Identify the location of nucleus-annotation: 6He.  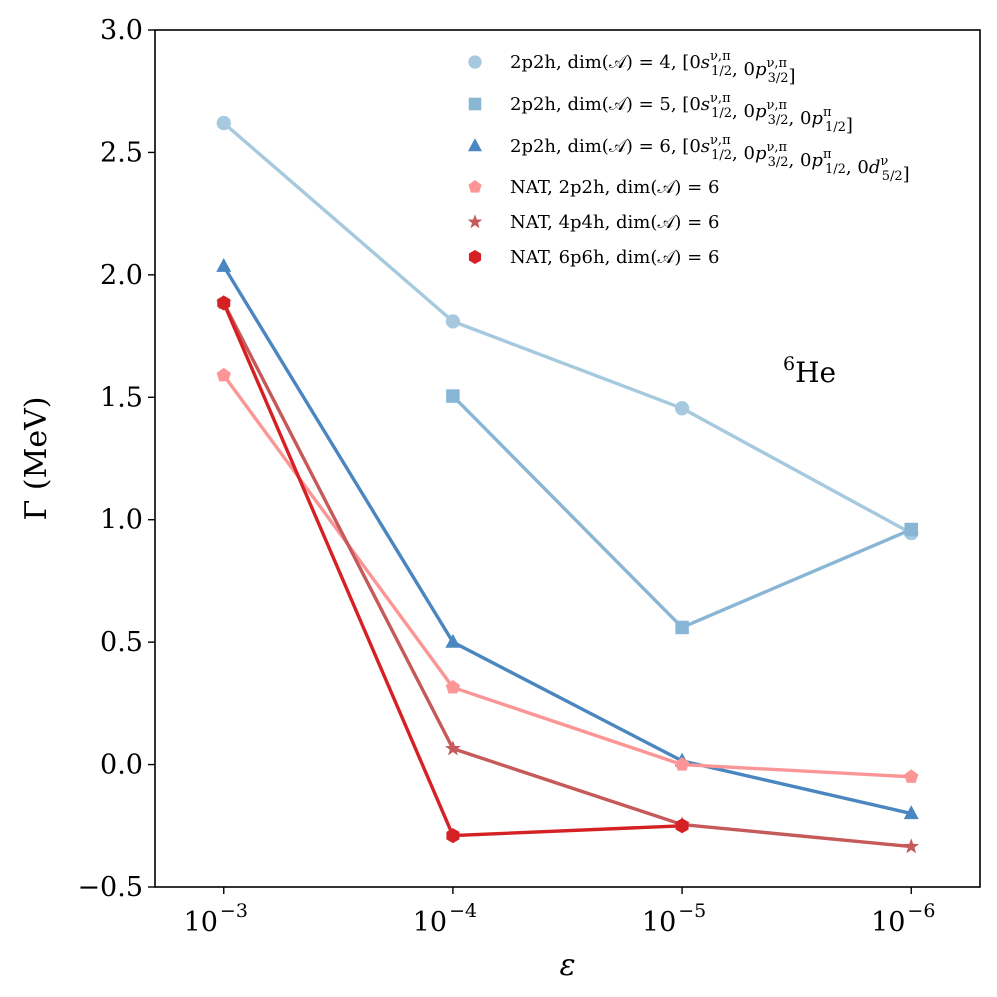
(809, 371).